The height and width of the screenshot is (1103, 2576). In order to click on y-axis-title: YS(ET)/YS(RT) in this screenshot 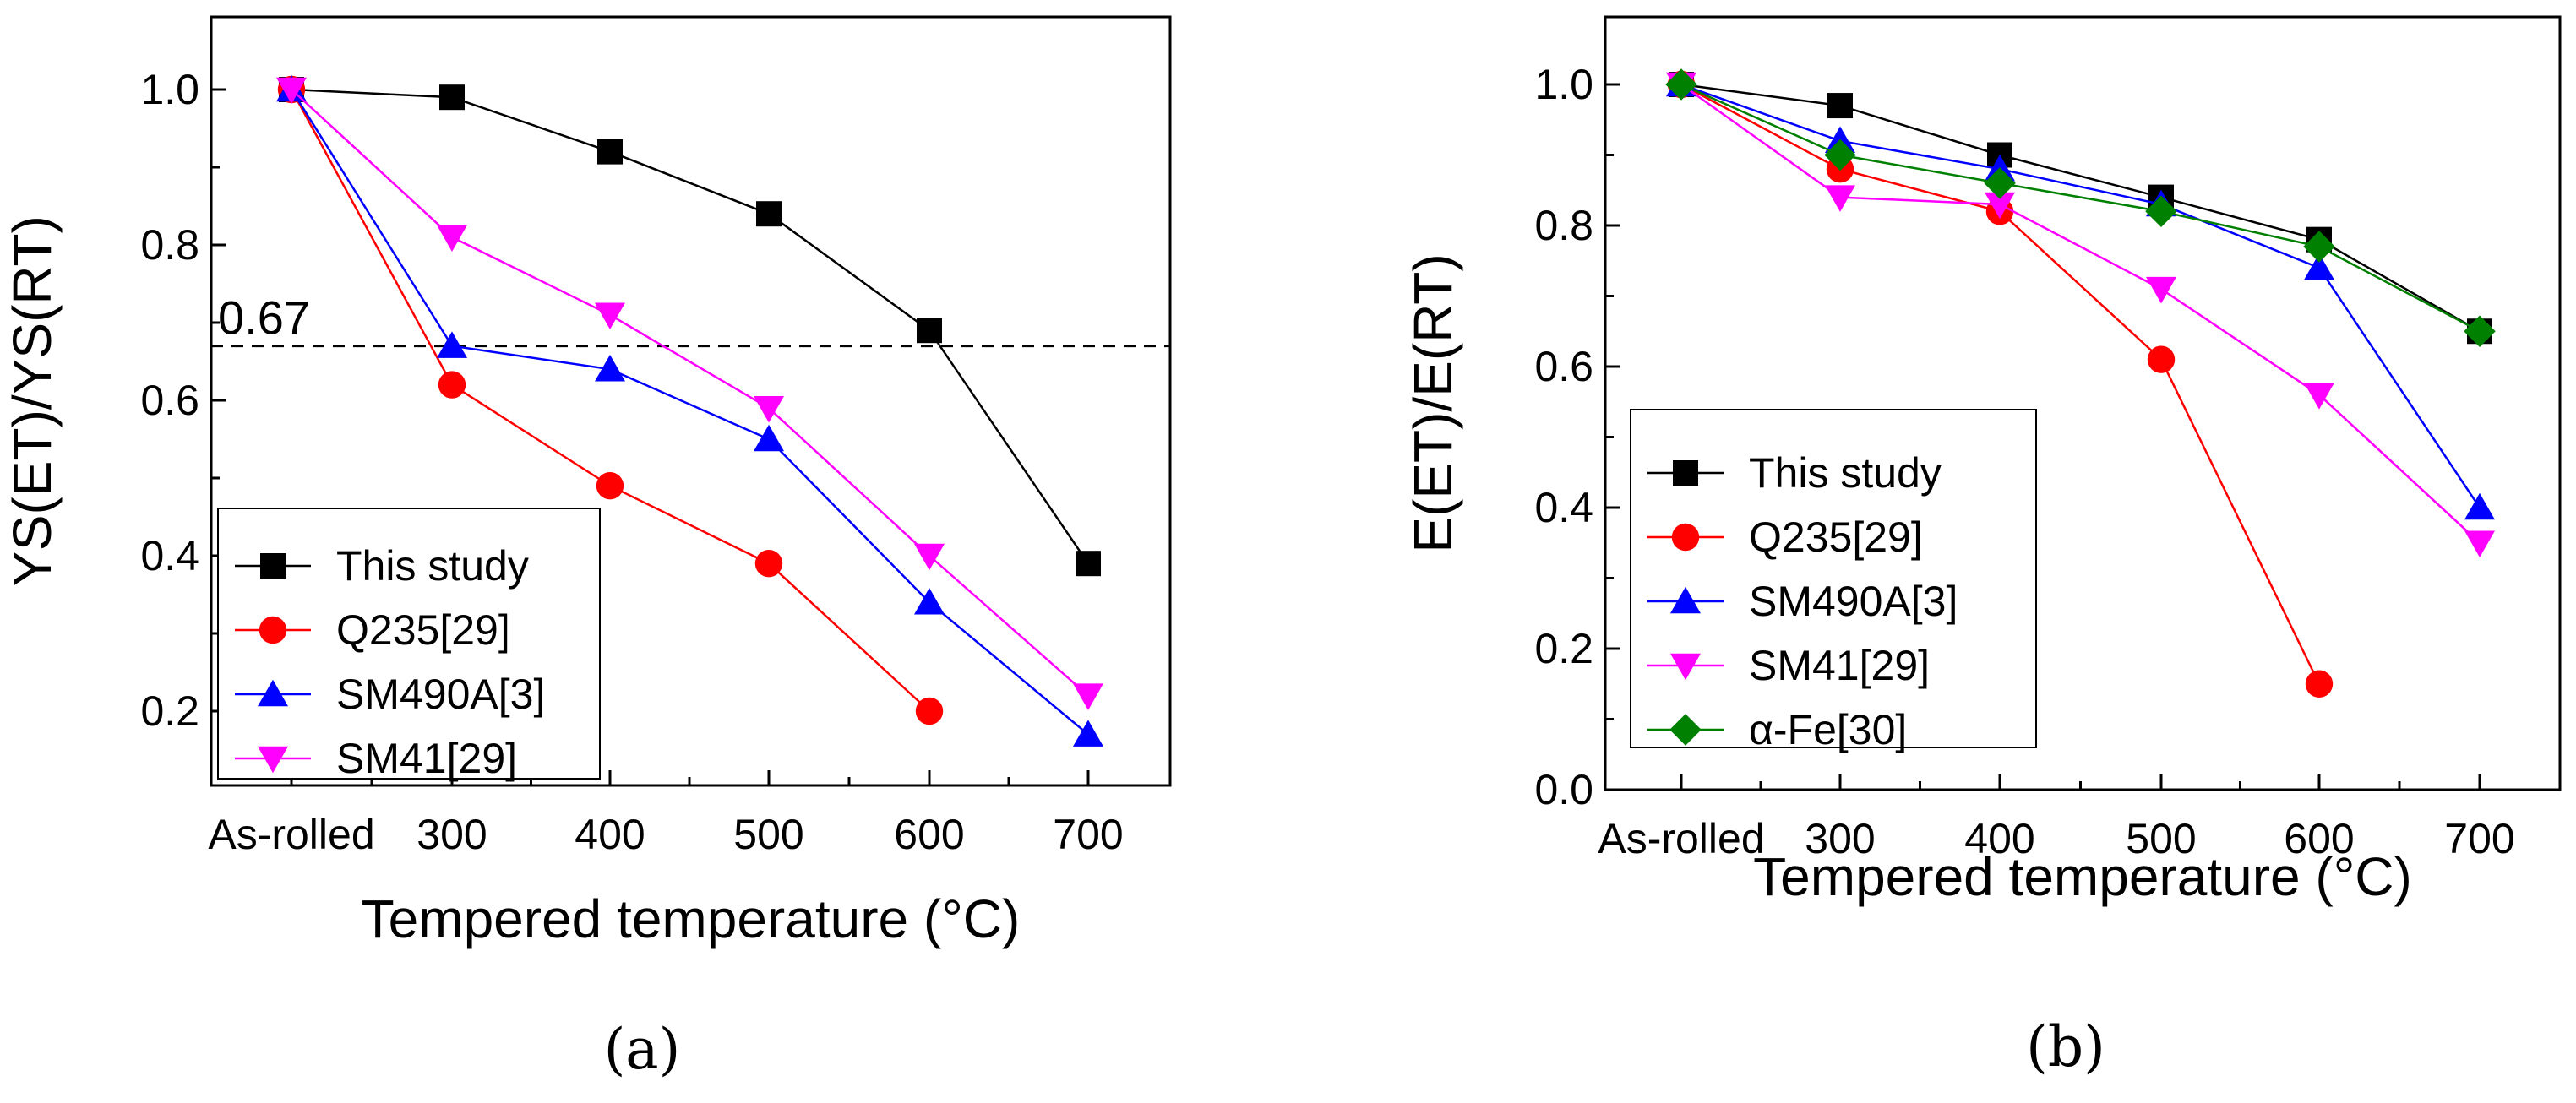, I will do `click(32, 401)`.